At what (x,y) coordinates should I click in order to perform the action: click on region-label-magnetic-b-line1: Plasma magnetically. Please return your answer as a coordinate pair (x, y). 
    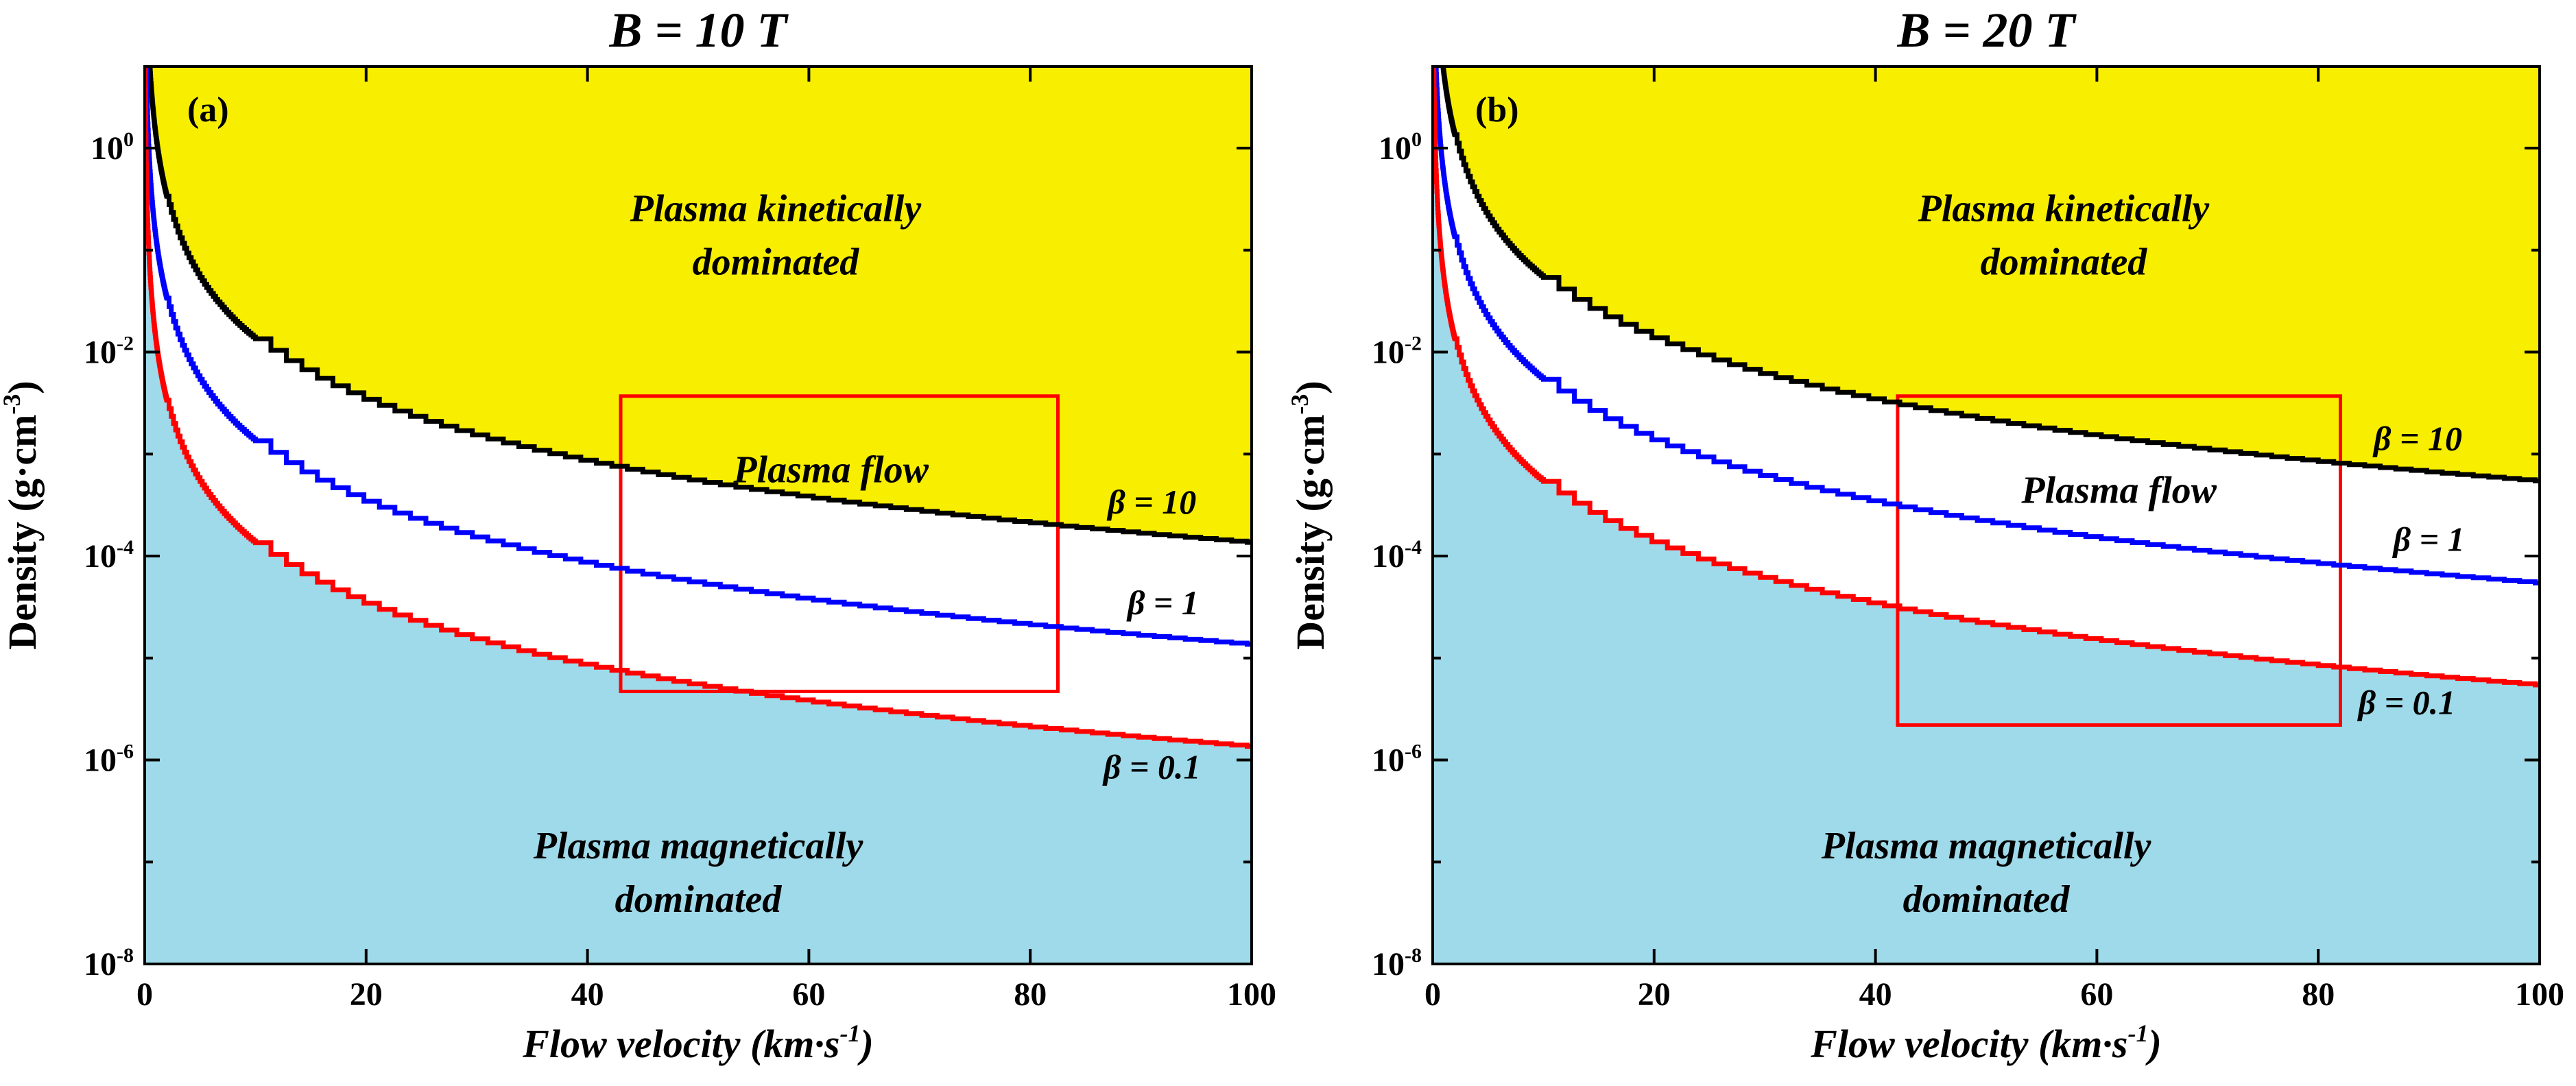
    Looking at the image, I should click on (1986, 846).